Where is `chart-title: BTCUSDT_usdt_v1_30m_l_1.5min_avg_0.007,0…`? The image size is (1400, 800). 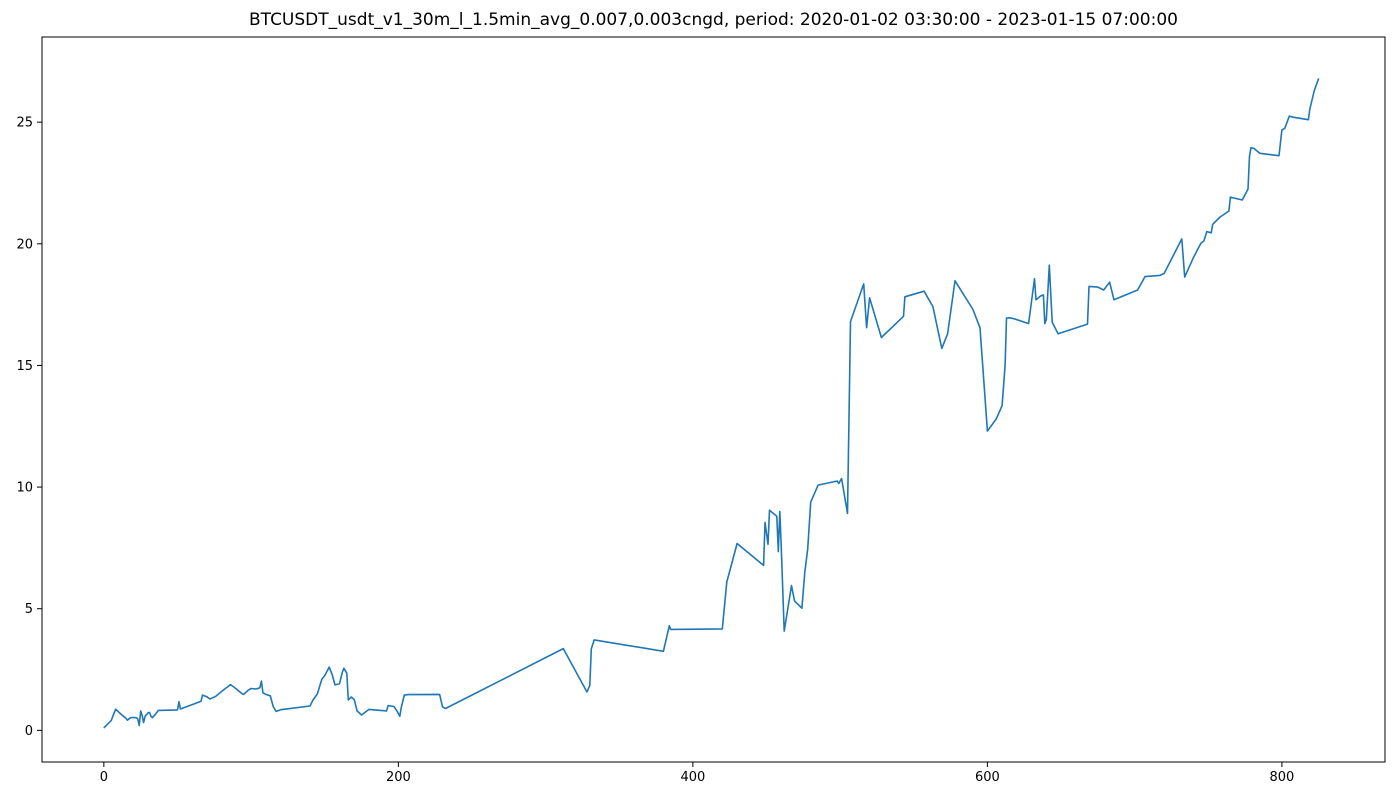
chart-title: BTCUSDT_usdt_v1_30m_l_1.5min_avg_0.007,0… is located at coordinates (713, 20).